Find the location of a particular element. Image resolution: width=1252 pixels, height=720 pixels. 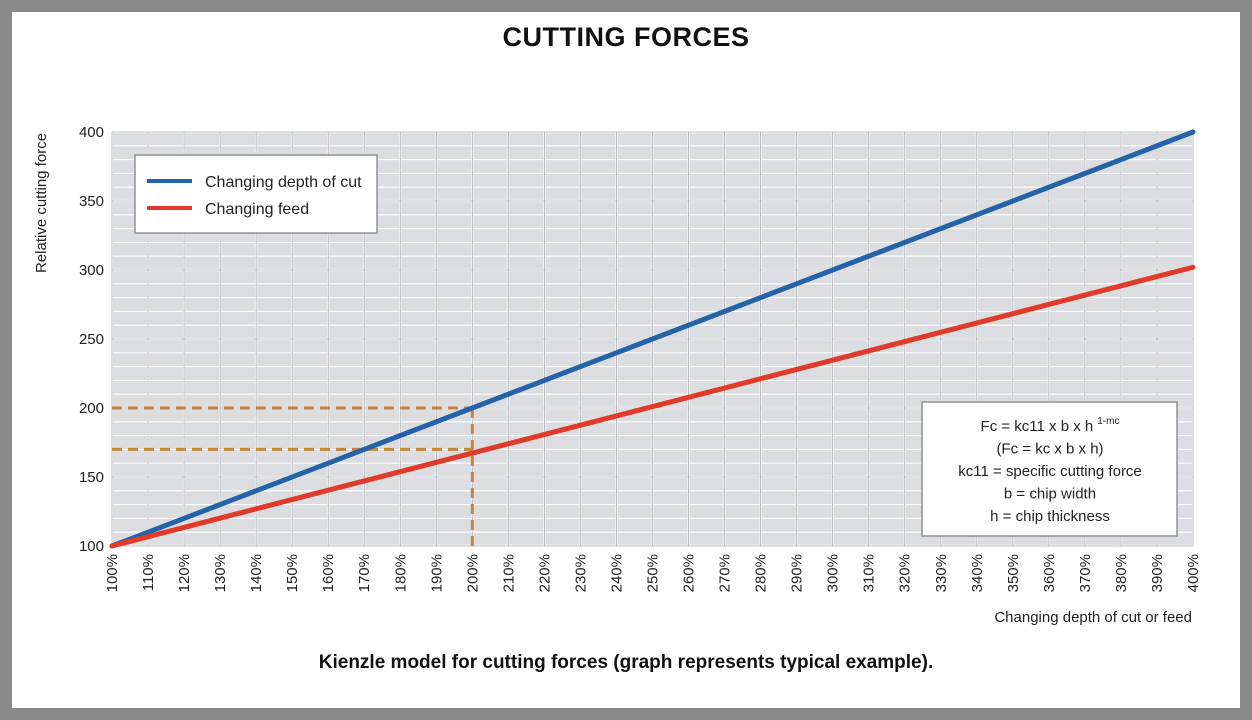

y-axis: 100 150 200 250 300 350 400 is located at coordinates (91, 339).